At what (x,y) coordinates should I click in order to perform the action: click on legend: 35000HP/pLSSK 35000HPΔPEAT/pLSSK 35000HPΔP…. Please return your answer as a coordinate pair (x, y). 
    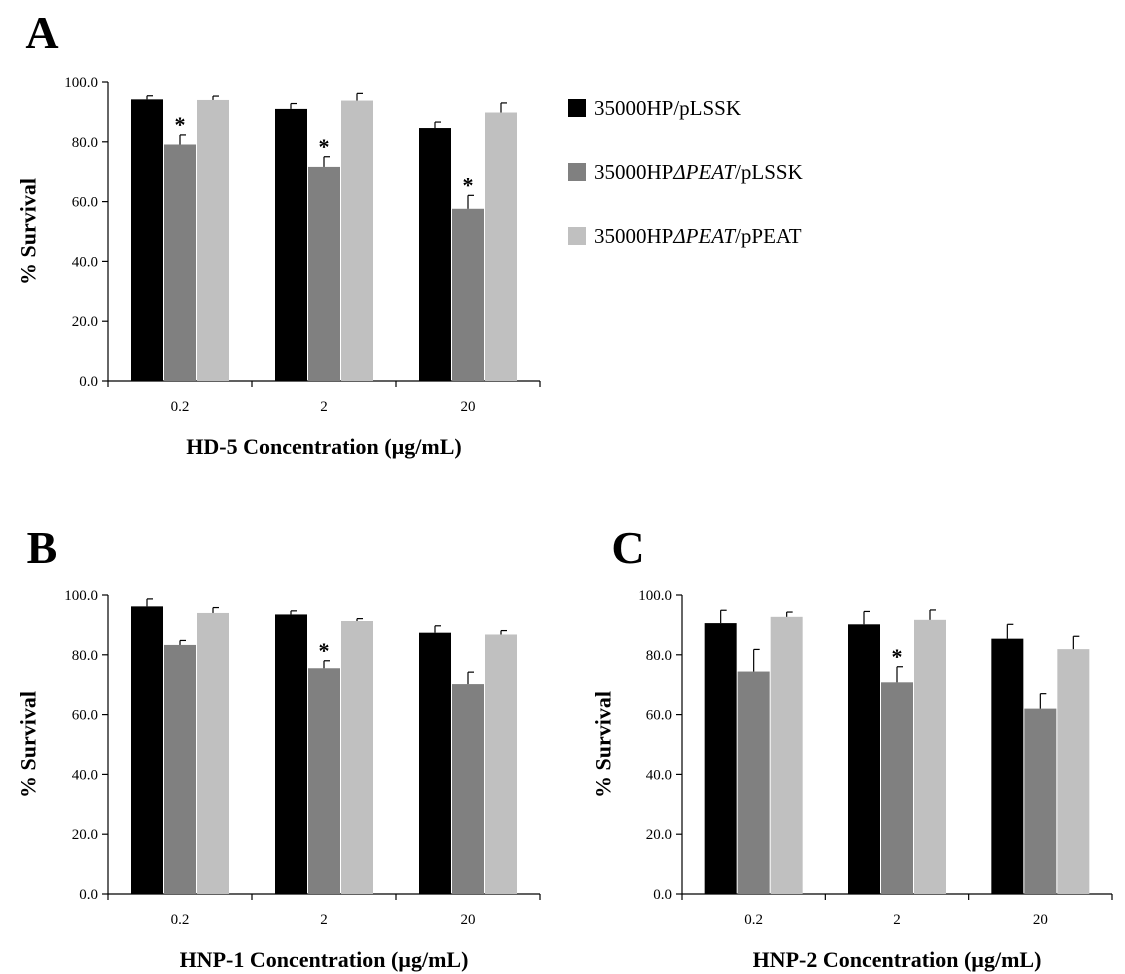
    Looking at the image, I should click on (685, 172).